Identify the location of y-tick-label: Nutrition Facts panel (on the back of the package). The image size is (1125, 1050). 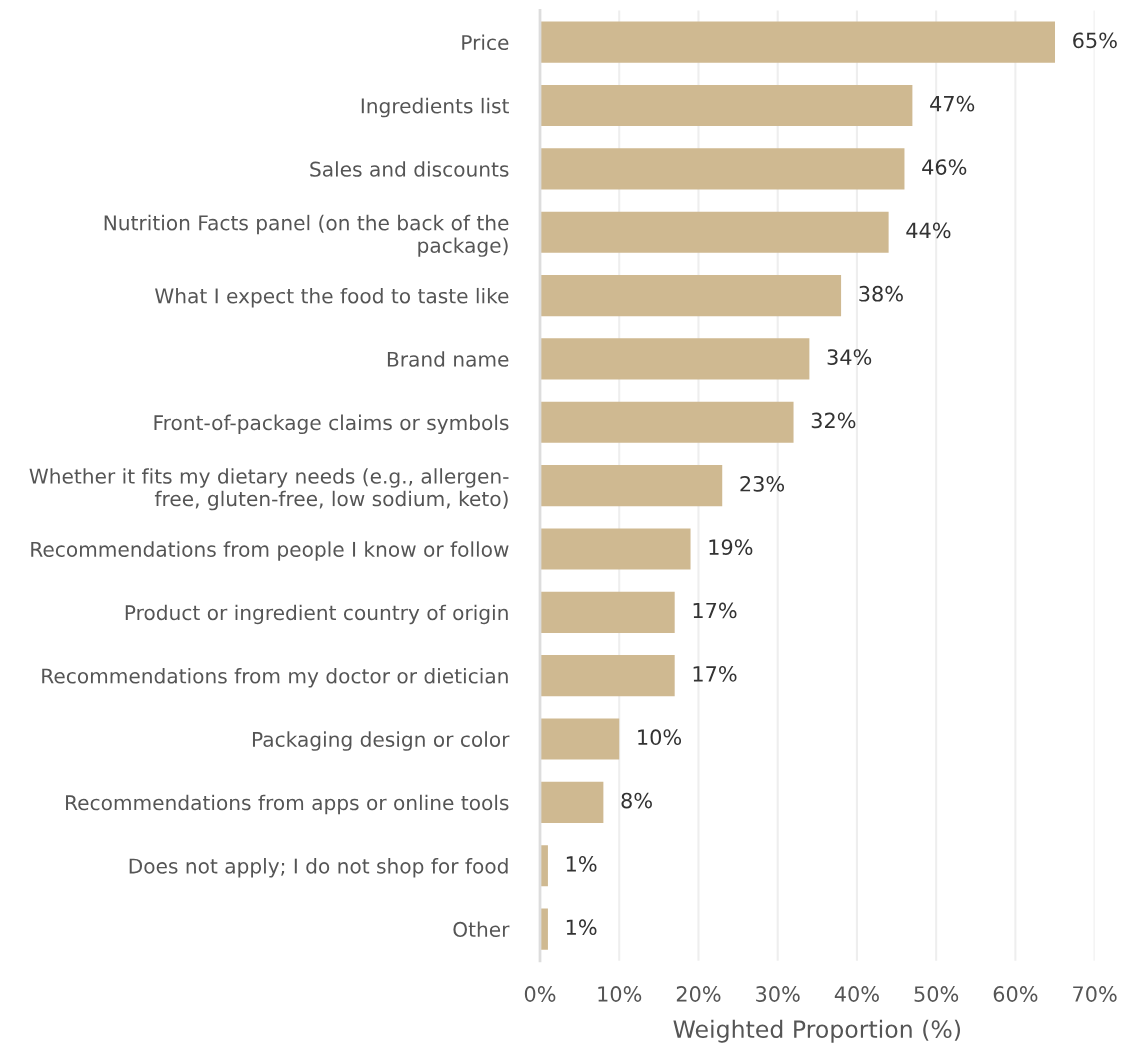
(306, 235).